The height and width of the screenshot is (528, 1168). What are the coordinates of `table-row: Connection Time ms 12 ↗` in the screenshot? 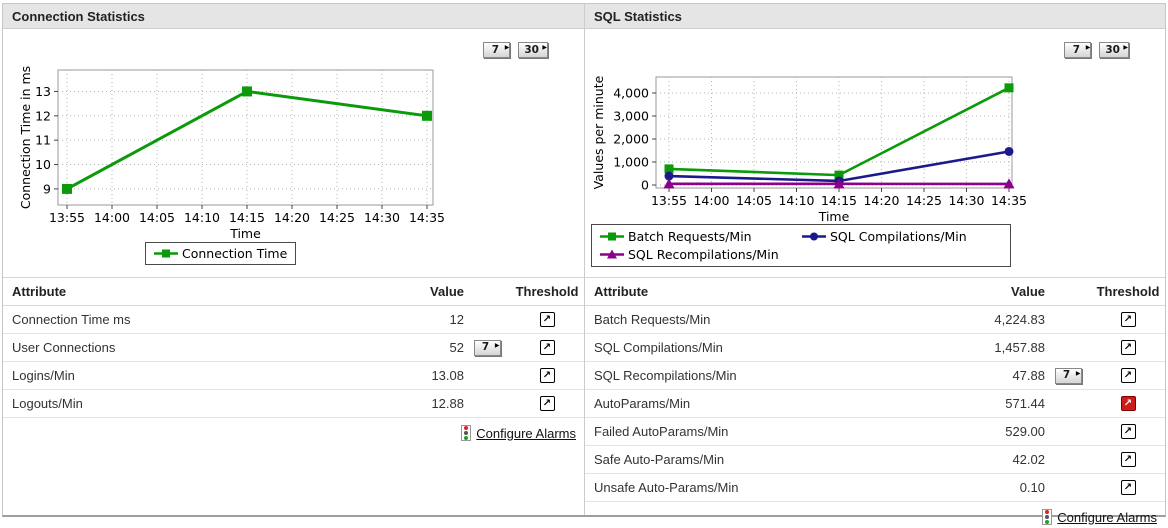 It's located at (293, 320).